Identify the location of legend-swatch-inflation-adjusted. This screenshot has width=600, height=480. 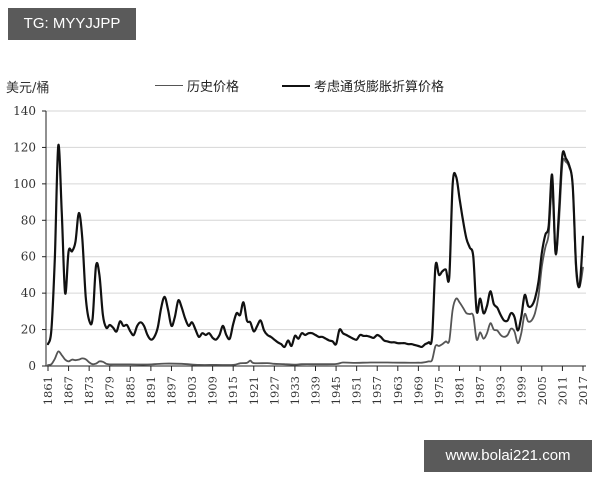
(296, 85).